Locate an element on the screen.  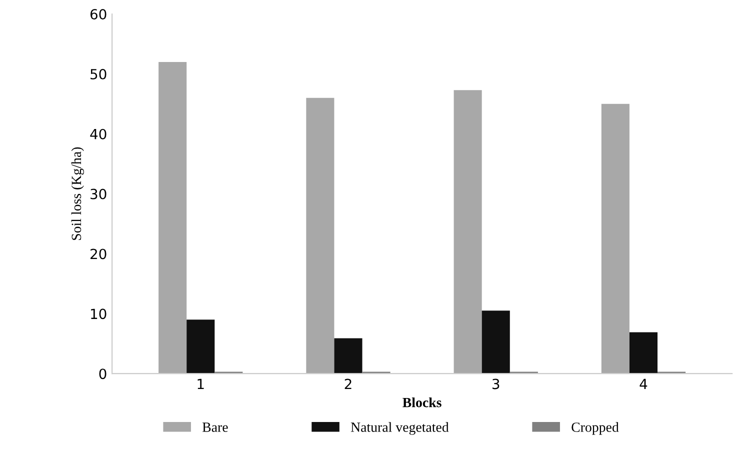
x-tick-label: 1 is located at coordinates (201, 384).